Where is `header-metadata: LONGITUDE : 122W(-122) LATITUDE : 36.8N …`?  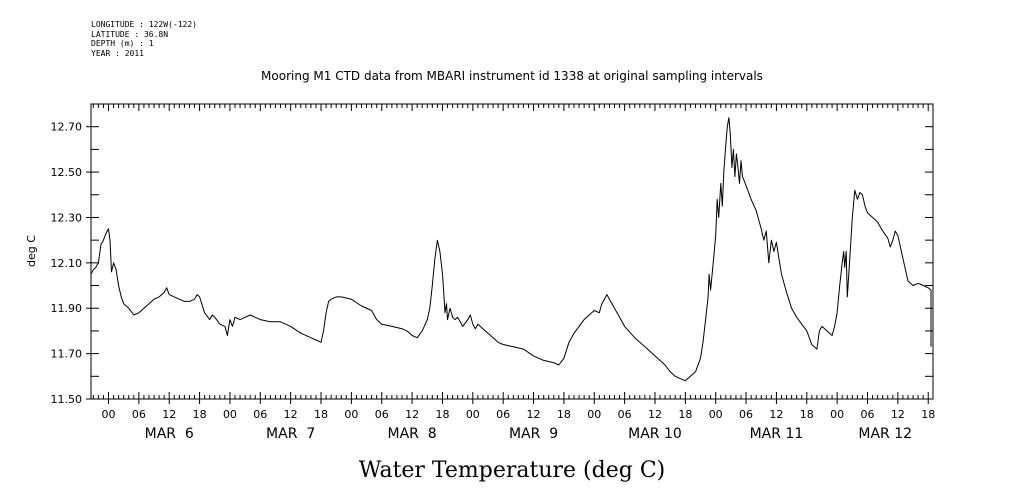
header-metadata: LONGITUDE : 122W(-122) LATITUDE : 36.8N … is located at coordinates (144, 39).